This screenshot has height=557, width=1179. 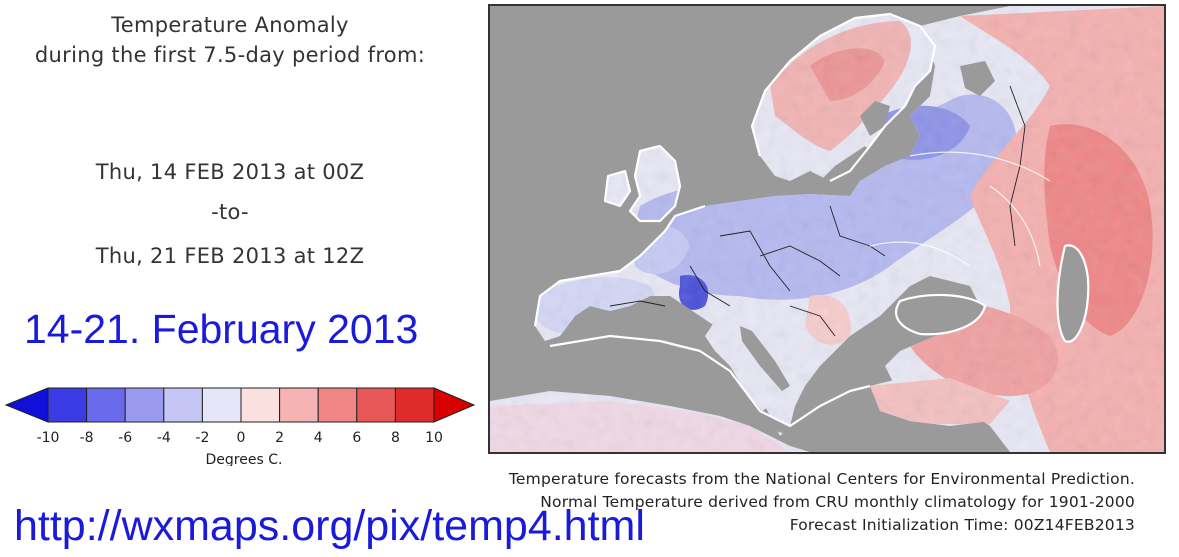 I want to click on period-end: Thu, 21 FEB 2013 at 12Z, so click(x=230, y=256).